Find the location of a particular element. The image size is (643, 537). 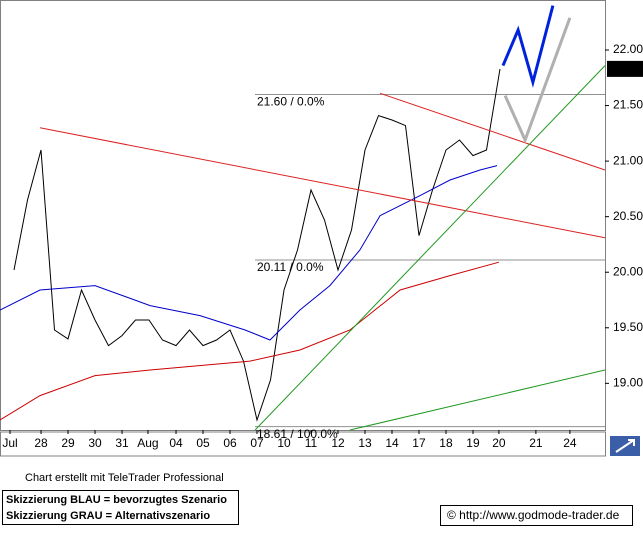

y-tick-label: 20.50 is located at coordinates (628, 216).